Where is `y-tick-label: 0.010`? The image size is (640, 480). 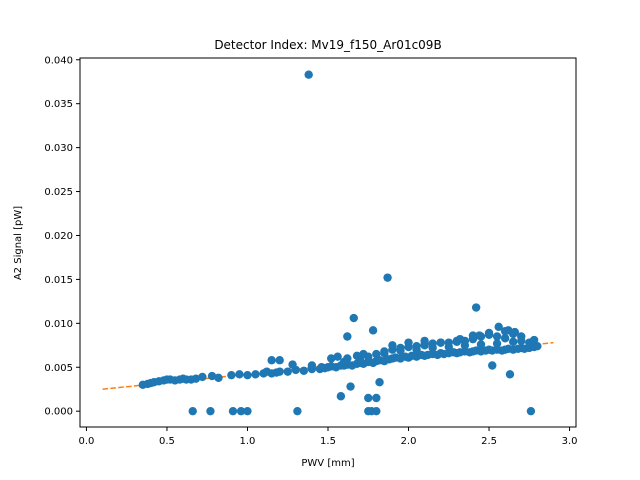
y-tick-label: 0.010 is located at coordinates (58, 324).